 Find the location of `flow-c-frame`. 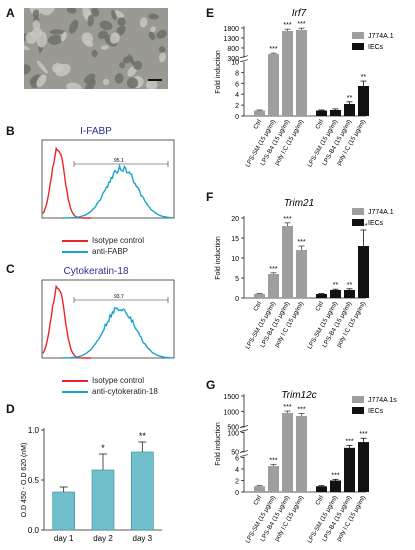

flow-c-frame is located at coordinates (108, 319).